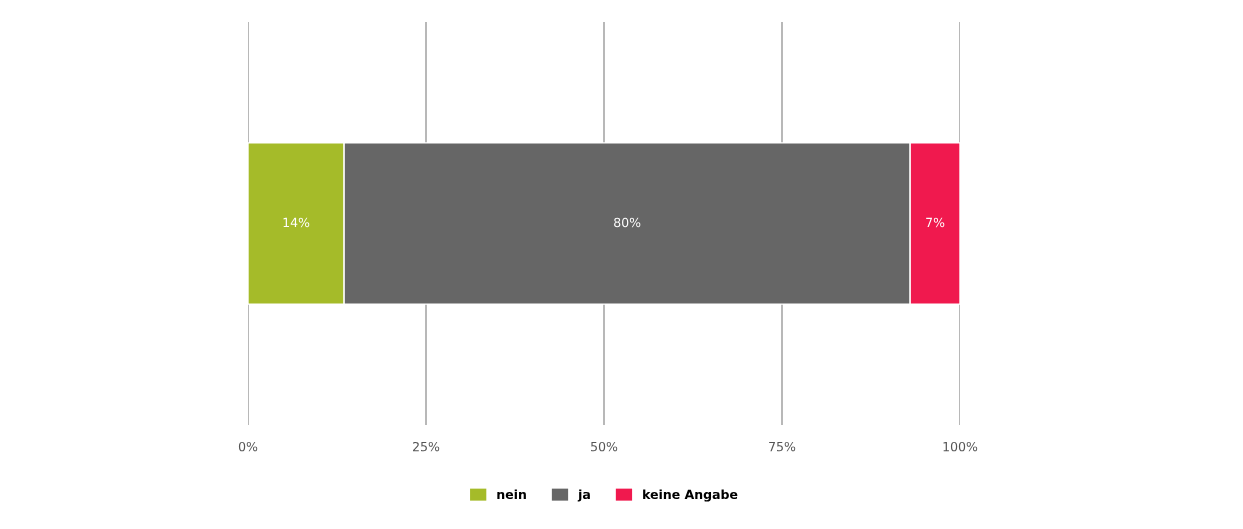 The width and height of the screenshot is (1243, 529). What do you see at coordinates (583, 495) in the screenshot?
I see `legend-label: ja` at bounding box center [583, 495].